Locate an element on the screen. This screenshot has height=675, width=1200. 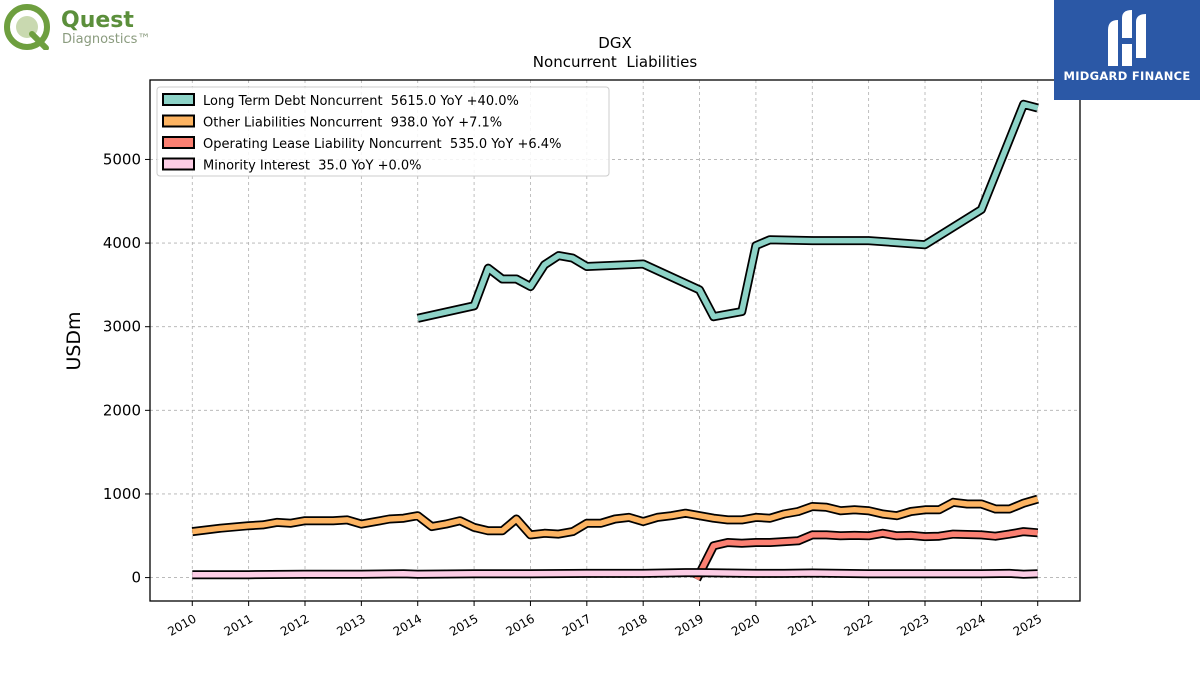
x-tick-label: 2020 is located at coordinates (745, 624).